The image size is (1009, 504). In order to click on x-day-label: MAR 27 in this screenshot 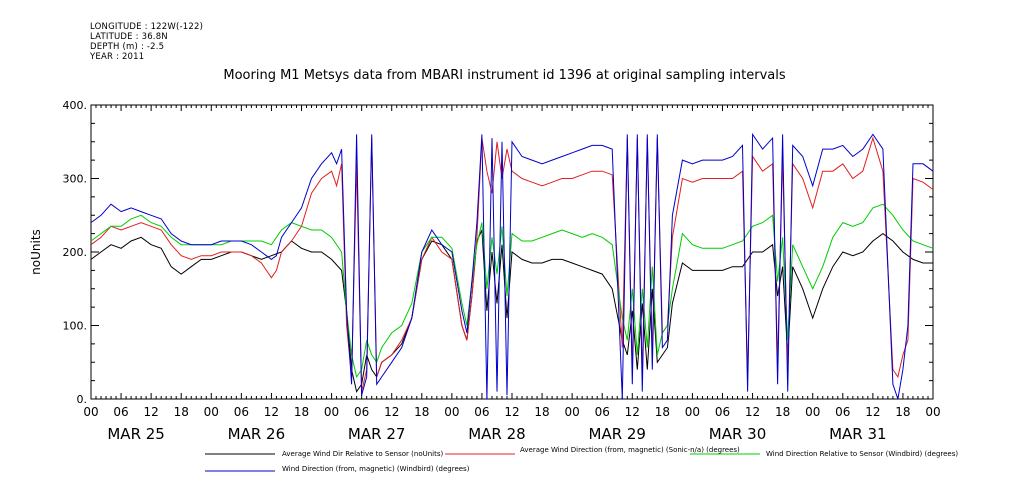, I will do `click(376, 434)`.